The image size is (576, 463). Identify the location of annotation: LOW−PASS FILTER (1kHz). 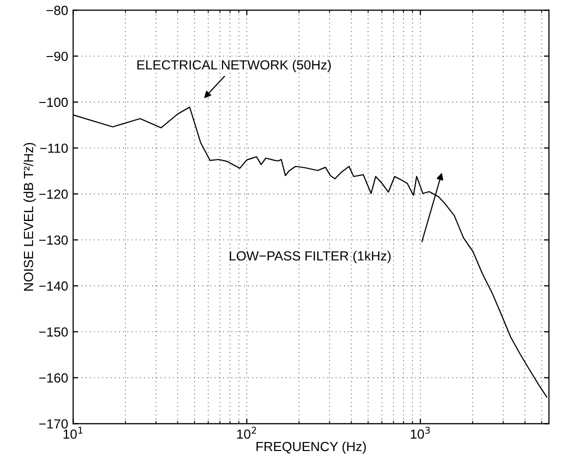
(310, 257).